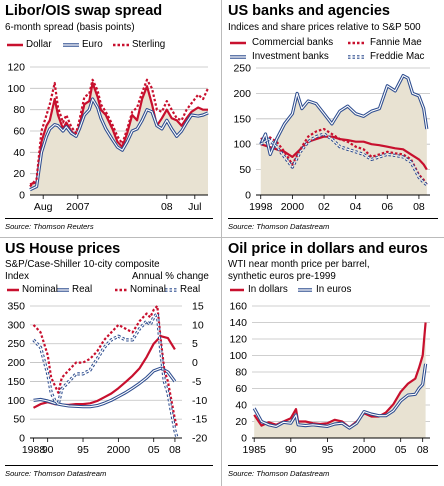 This screenshot has height=486, width=444. Describe the element at coordinates (271, 290) in the screenshot. I see `oil-legend-swatches` at that location.